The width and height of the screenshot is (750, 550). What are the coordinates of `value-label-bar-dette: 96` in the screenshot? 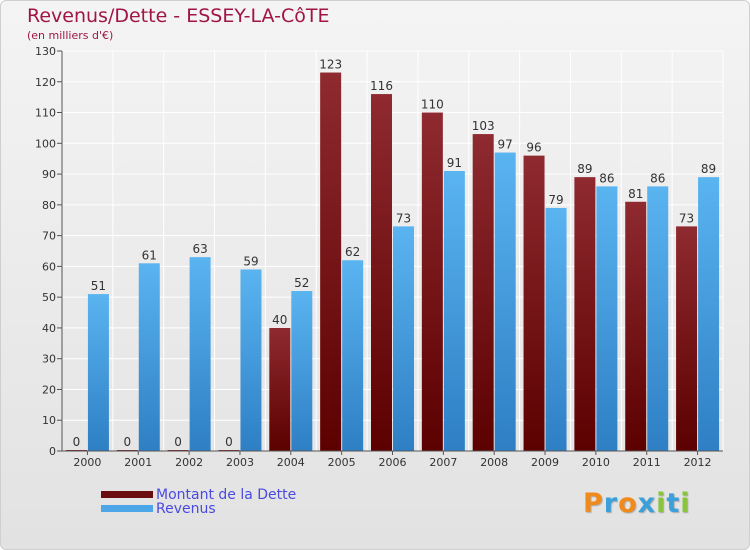 It's located at (533, 148).